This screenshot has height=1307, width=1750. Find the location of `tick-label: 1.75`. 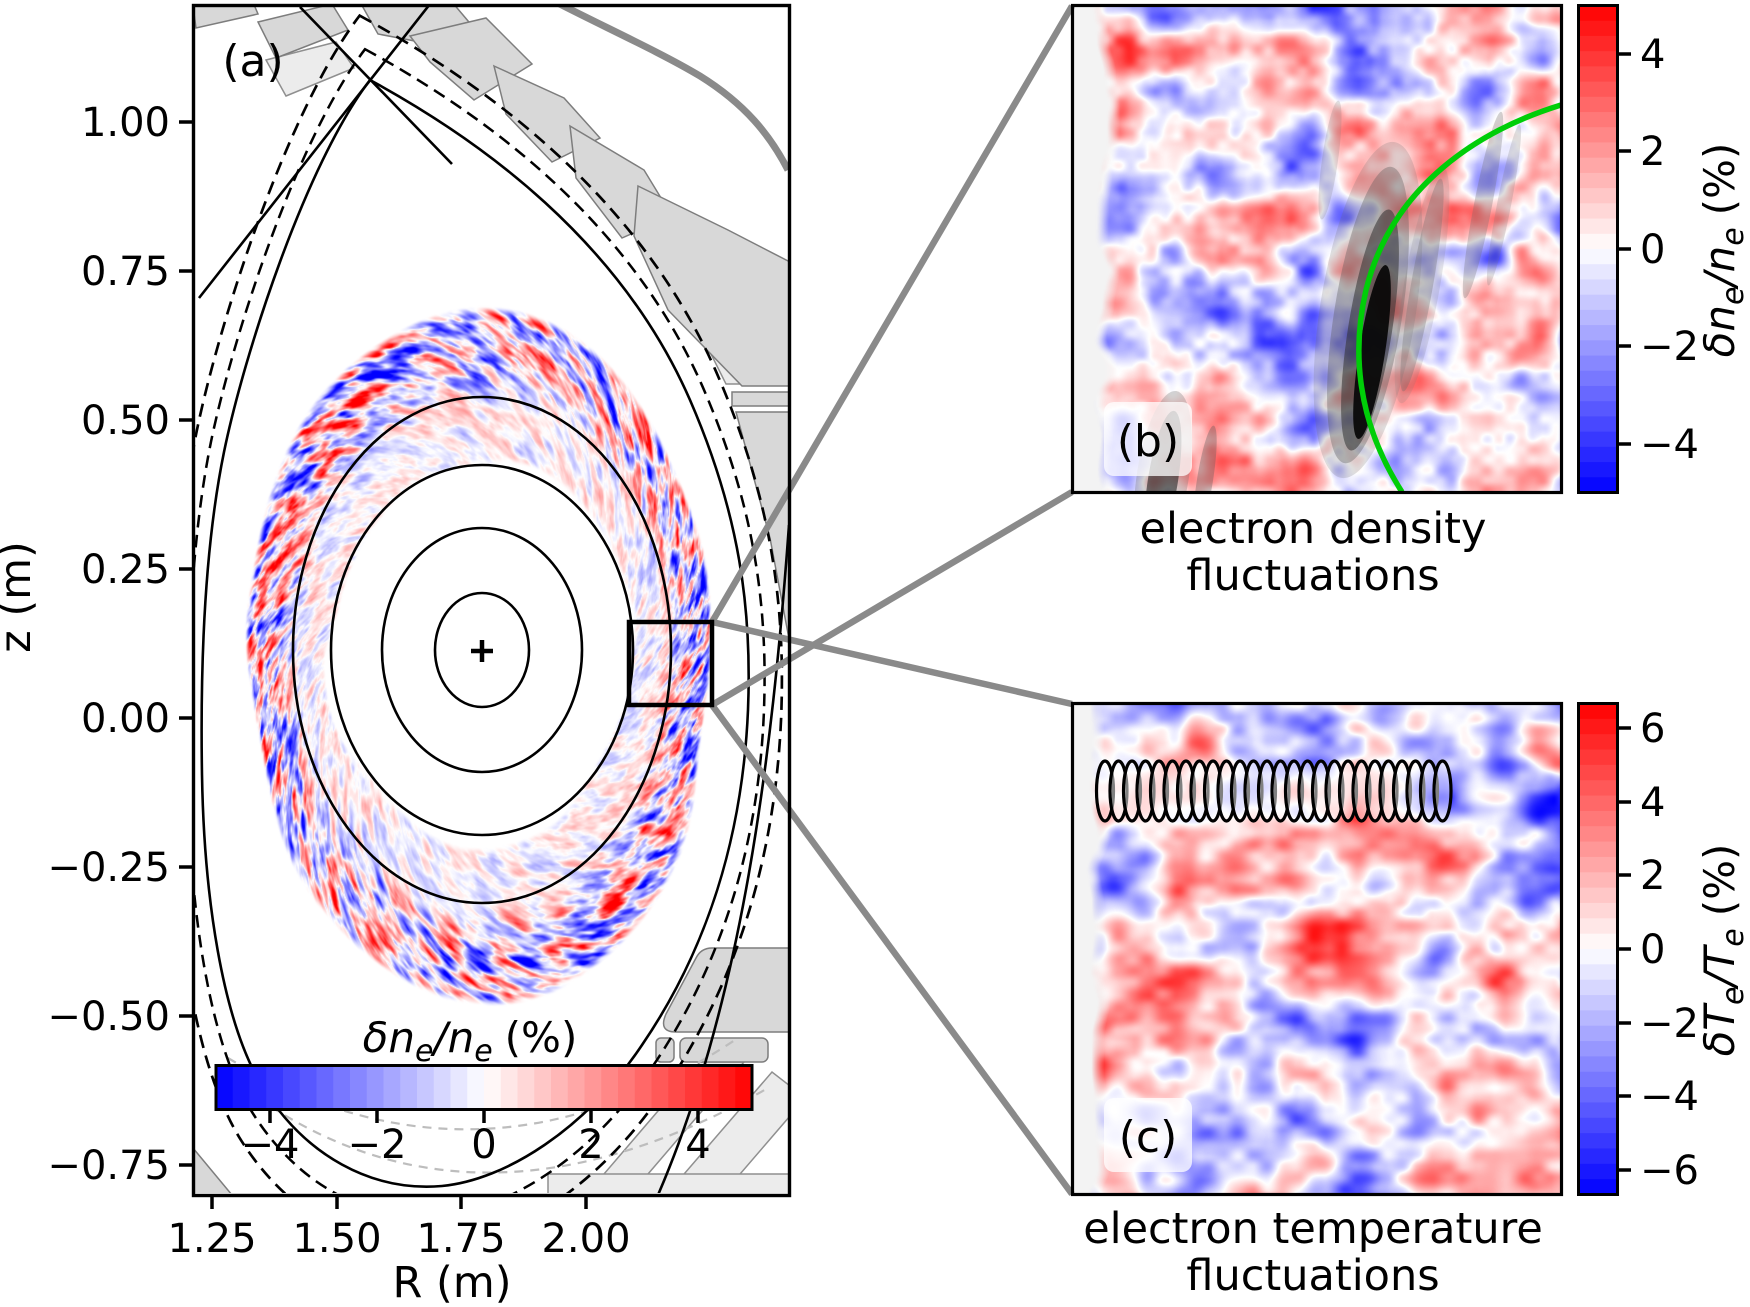

tick-label: 1.75 is located at coordinates (460, 1239).